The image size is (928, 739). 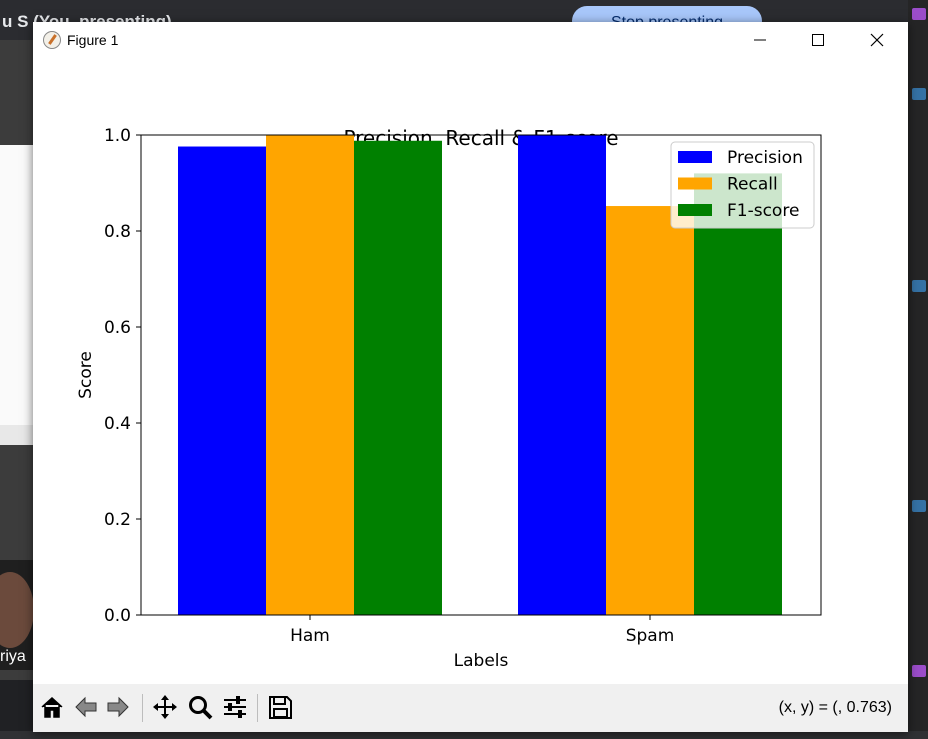 What do you see at coordinates (398, 377) in the screenshot?
I see `bar-f1-score-ham` at bounding box center [398, 377].